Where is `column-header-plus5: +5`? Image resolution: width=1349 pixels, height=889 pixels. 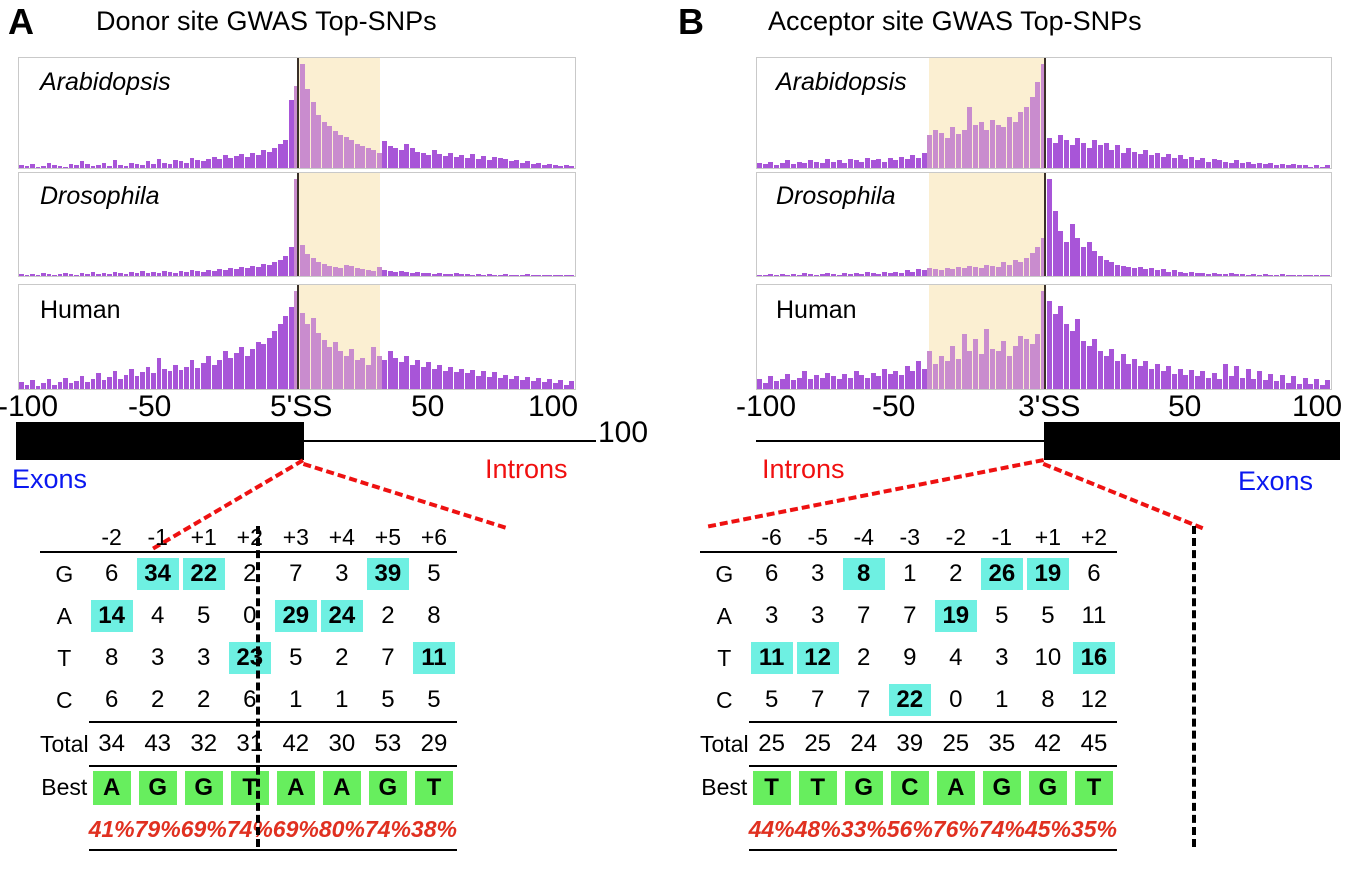
column-header-plus5: +5 is located at coordinates (388, 537).